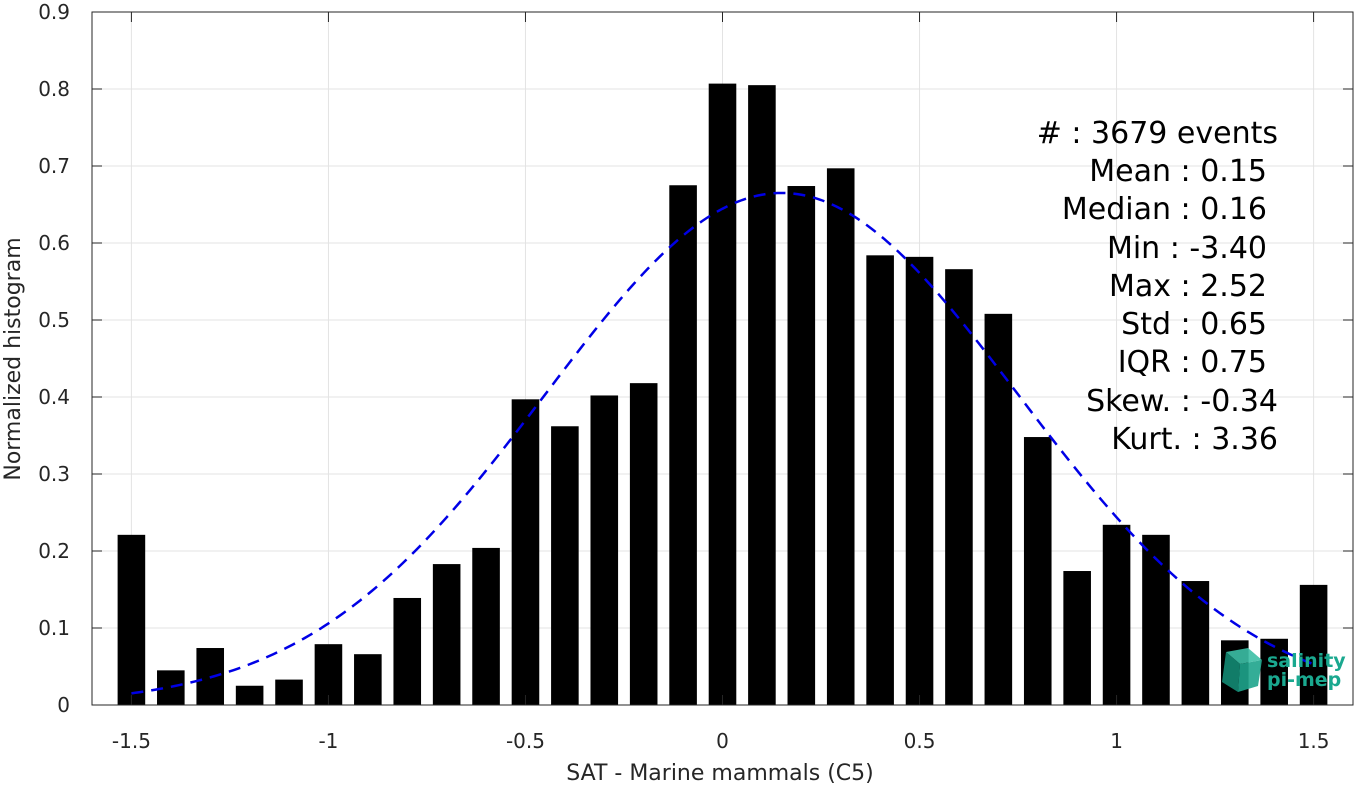 The height and width of the screenshot is (785, 1367). What do you see at coordinates (1182, 401) in the screenshot?
I see `stats-skew: Skew. : -0.34` at bounding box center [1182, 401].